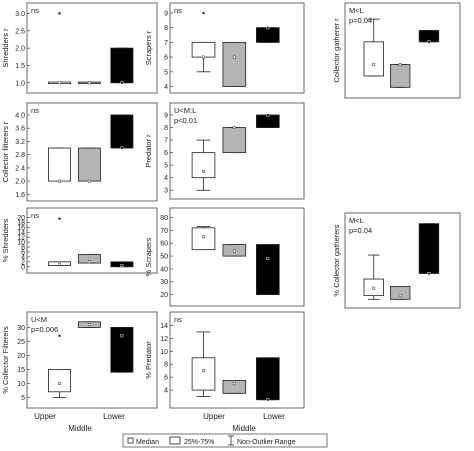 This screenshot has height=451, width=474. I want to click on y-tick-label: 14, so click(21, 233).